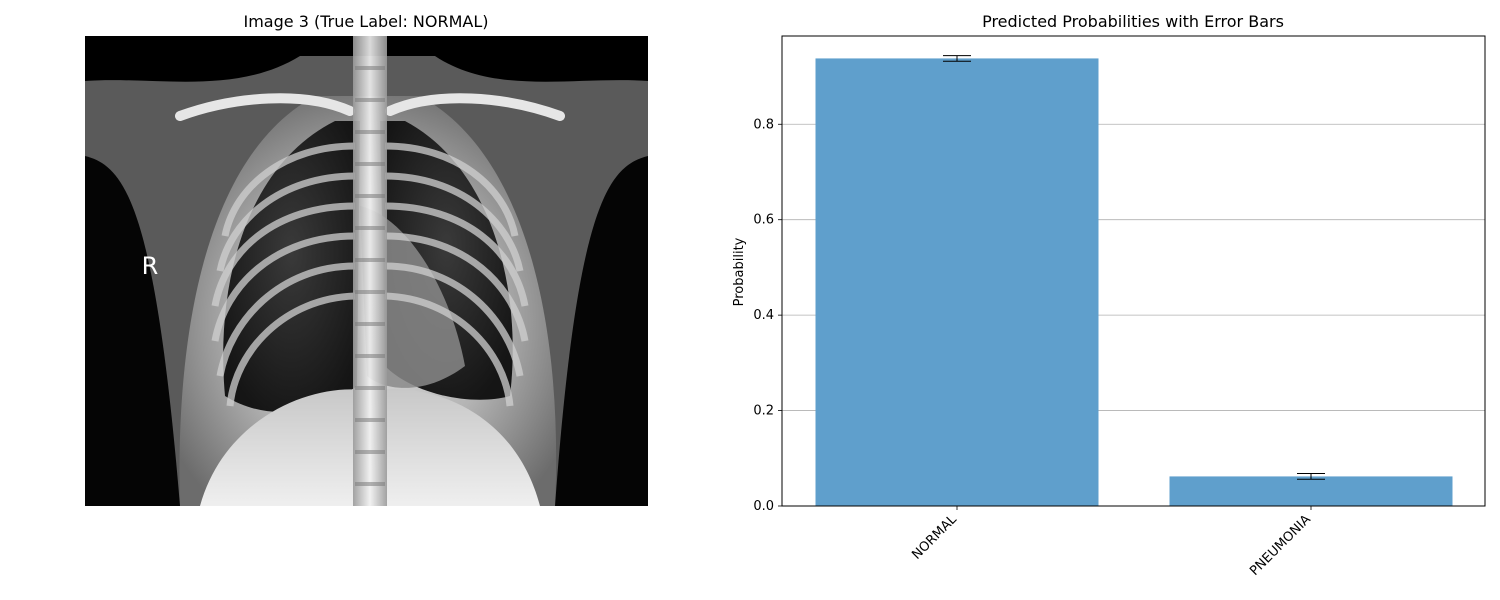 The width and height of the screenshot is (1500, 600). Describe the element at coordinates (763, 315) in the screenshot. I see `y-tick-label: 0.4` at that location.